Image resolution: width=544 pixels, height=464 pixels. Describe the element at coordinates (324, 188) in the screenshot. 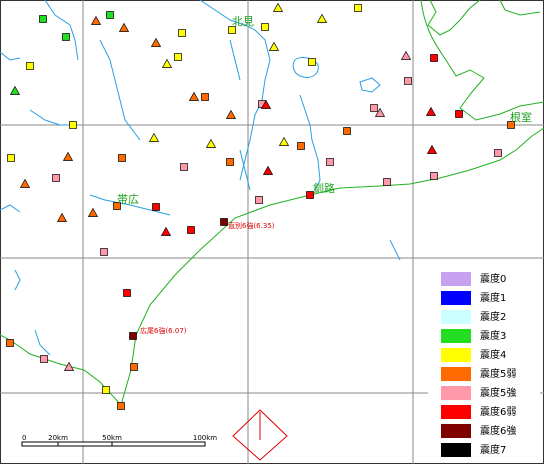

I see `place-name: 釧路` at that location.